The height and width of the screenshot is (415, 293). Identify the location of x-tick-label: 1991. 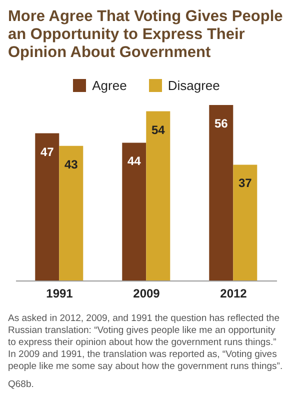
(60, 293).